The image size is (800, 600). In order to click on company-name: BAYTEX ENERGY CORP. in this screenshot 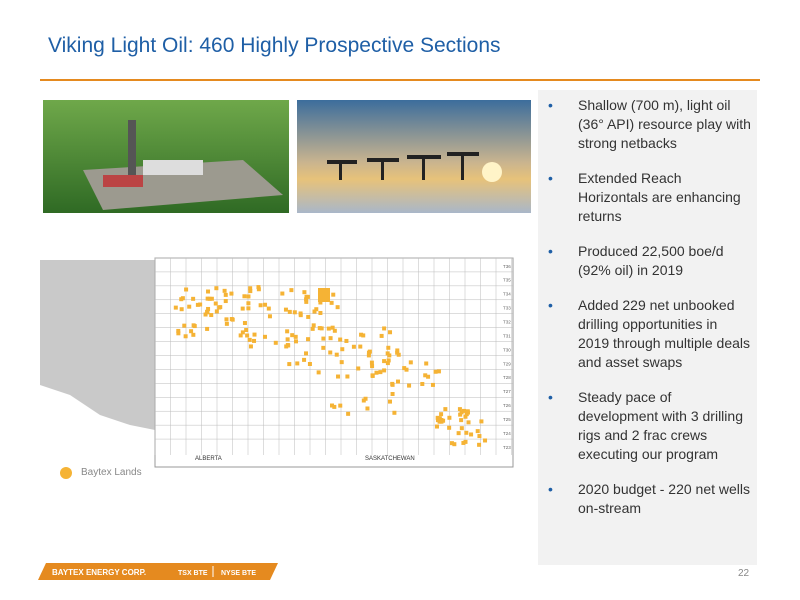, I will do `click(99, 572)`.